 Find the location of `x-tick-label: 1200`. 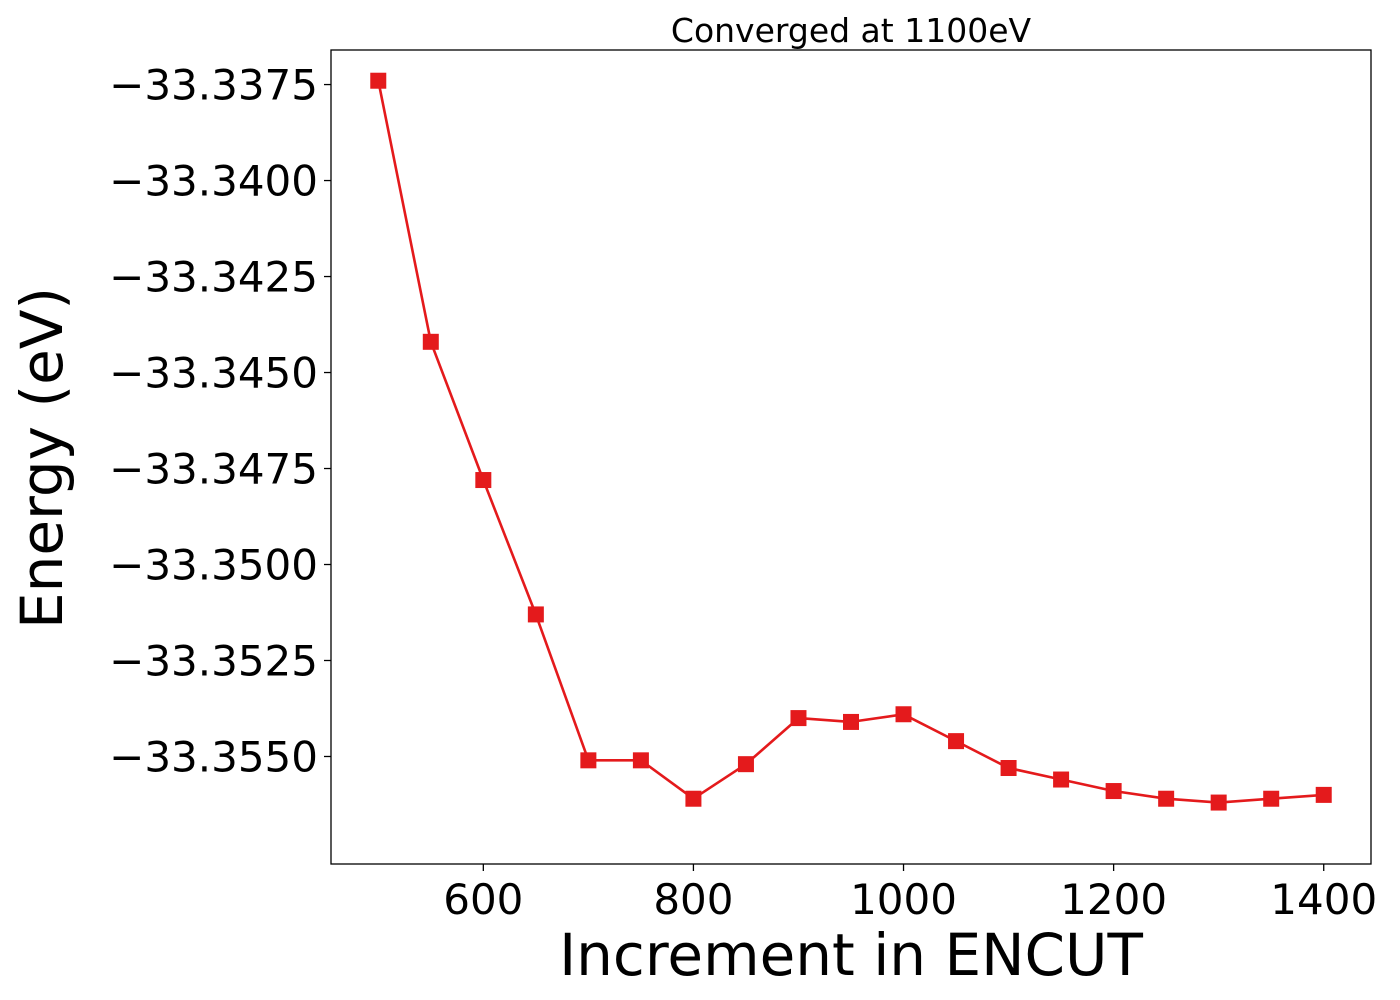

x-tick-label: 1200 is located at coordinates (1113, 899).